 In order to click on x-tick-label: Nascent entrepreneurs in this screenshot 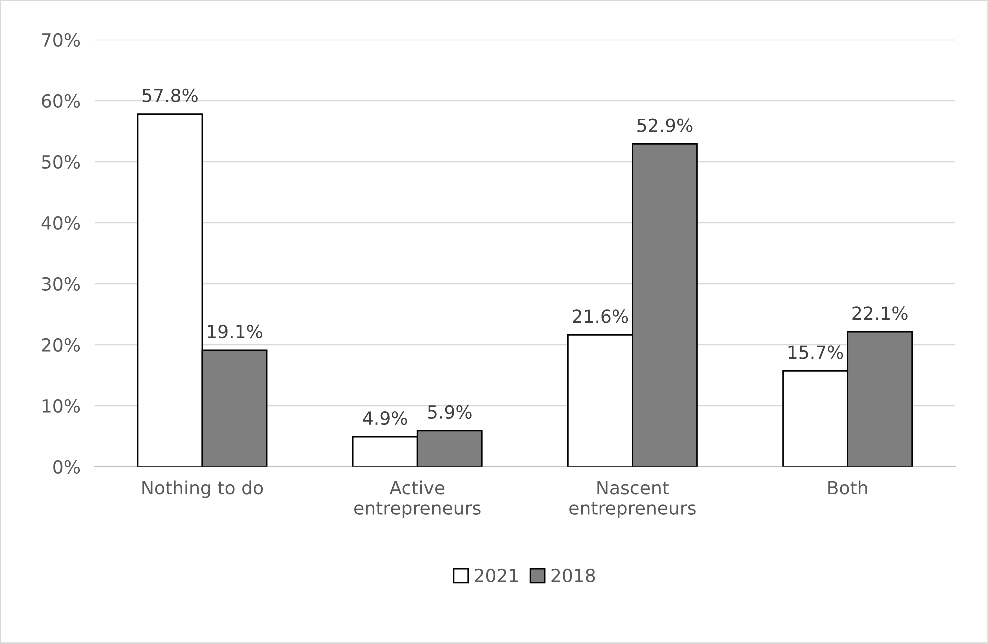, I will do `click(633, 499)`.